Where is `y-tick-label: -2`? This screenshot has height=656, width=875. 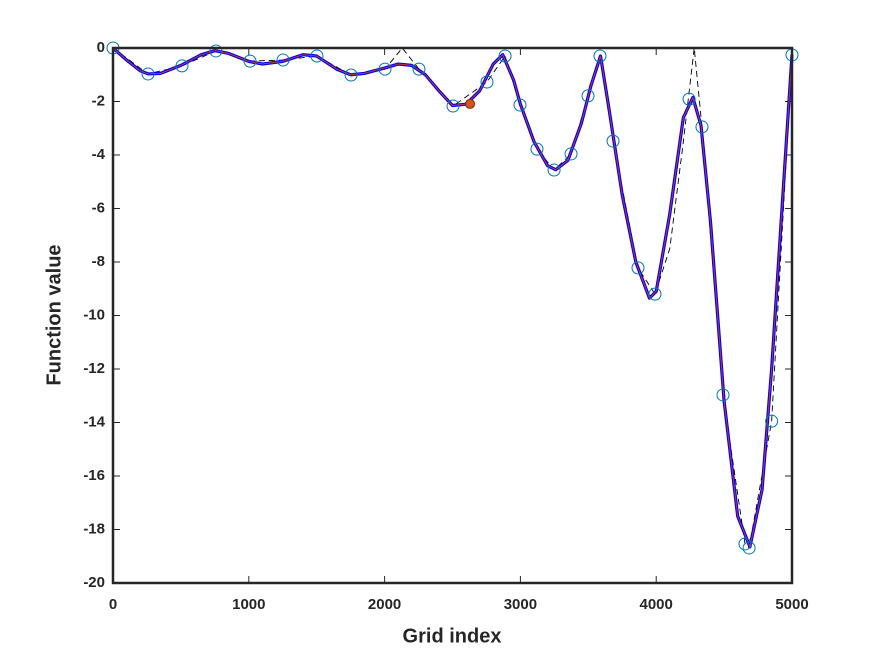 y-tick-label: -2 is located at coordinates (98, 100).